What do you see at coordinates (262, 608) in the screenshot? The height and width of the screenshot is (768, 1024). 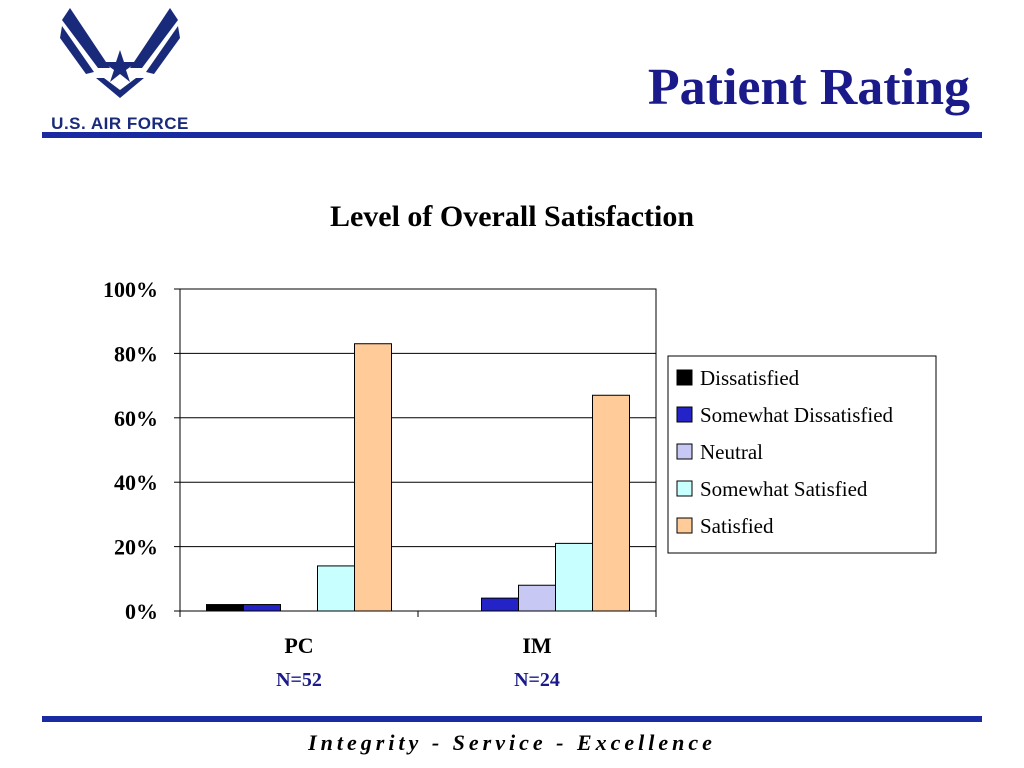 I see `bar-somewhat-dissatisfied-pc` at bounding box center [262, 608].